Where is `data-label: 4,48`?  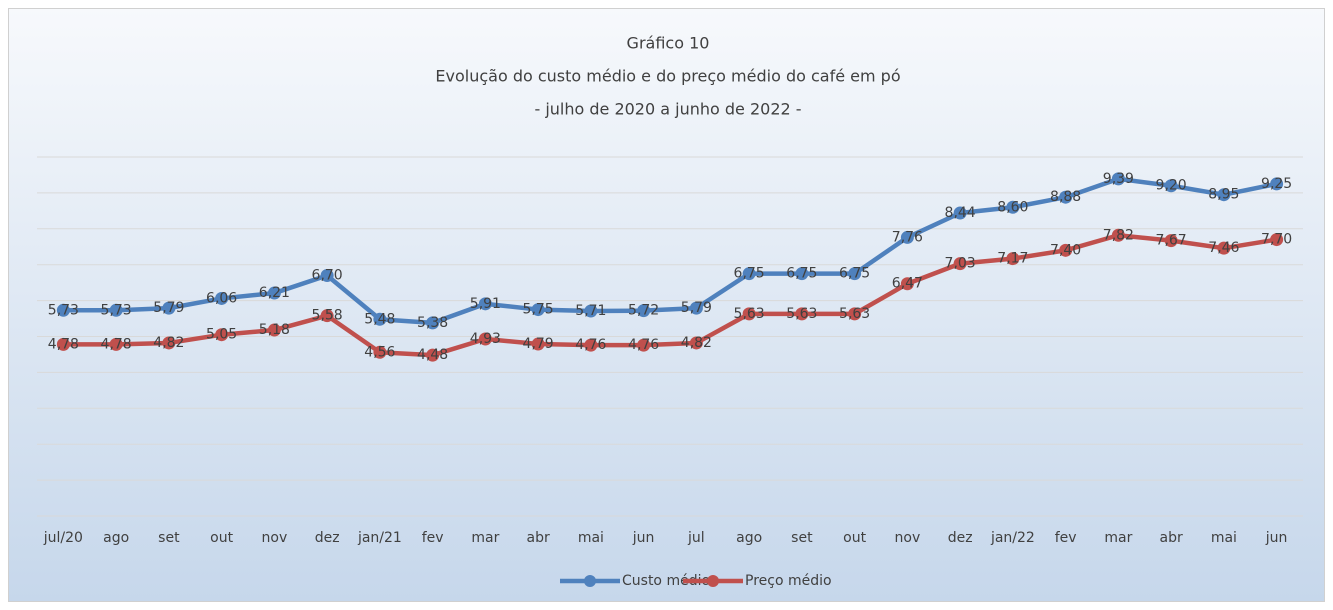
data-label: 4,48 is located at coordinates (432, 355).